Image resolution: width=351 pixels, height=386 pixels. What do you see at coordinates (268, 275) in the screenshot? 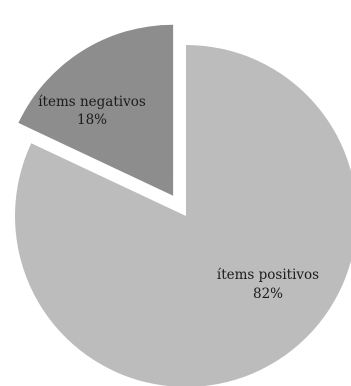
I see `label-positivos-name: ítems positivos` at bounding box center [268, 275].